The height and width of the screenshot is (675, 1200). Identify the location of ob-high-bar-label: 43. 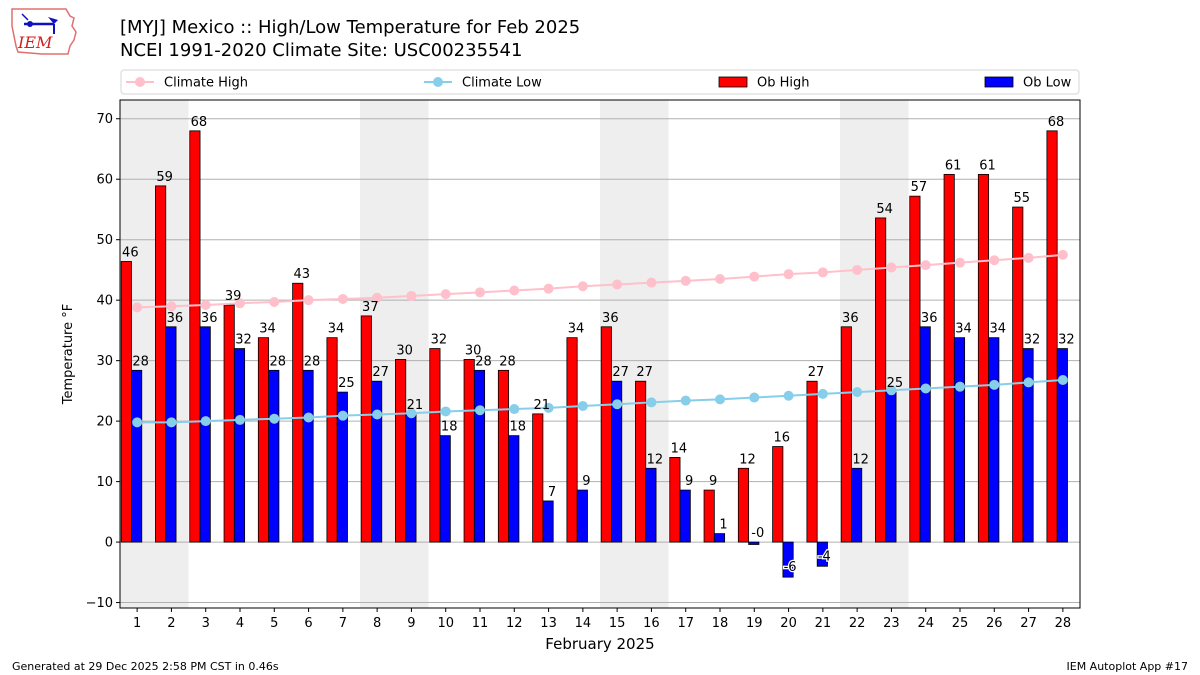
(301, 274).